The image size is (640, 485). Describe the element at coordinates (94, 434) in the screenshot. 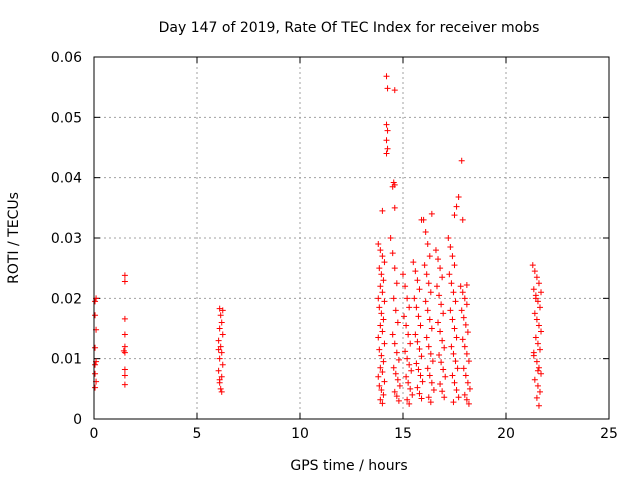

I see `x-tick-label: 0` at that location.